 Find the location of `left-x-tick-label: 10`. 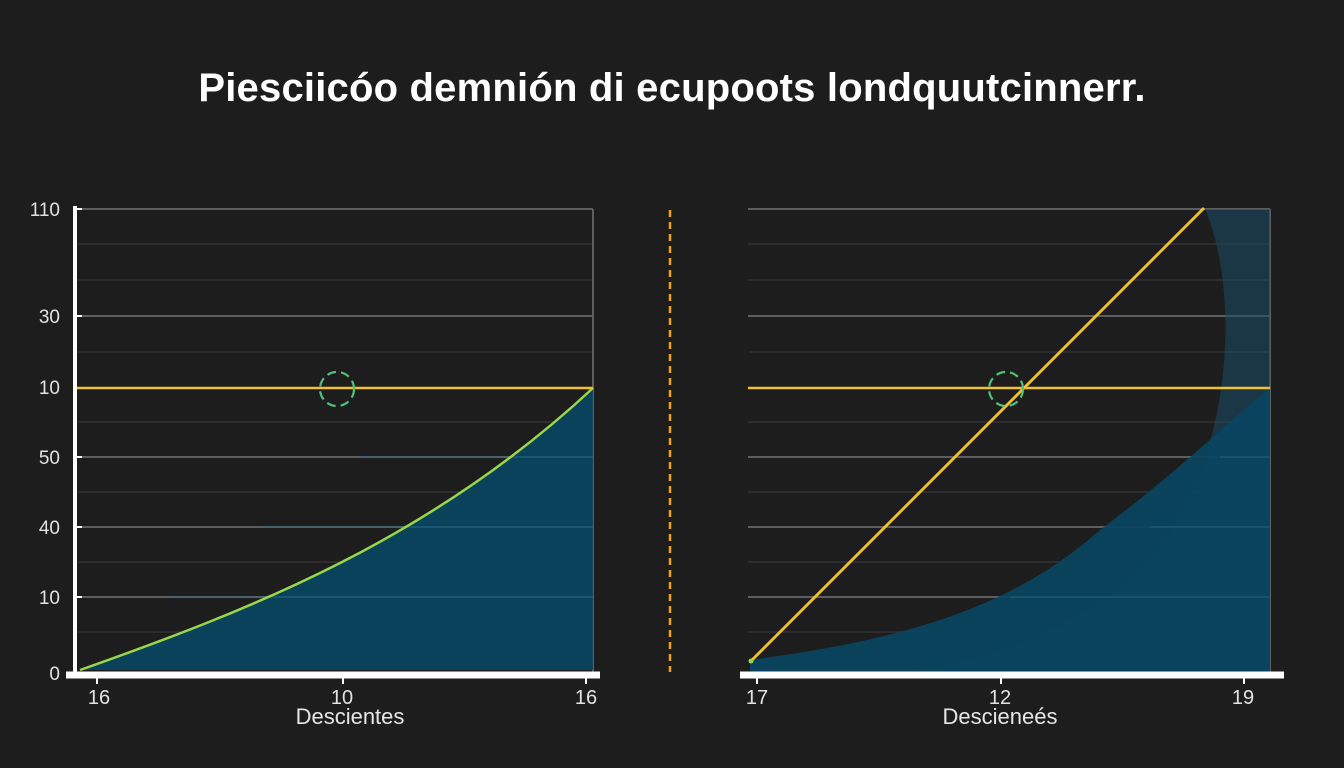

left-x-tick-label: 10 is located at coordinates (342, 698).